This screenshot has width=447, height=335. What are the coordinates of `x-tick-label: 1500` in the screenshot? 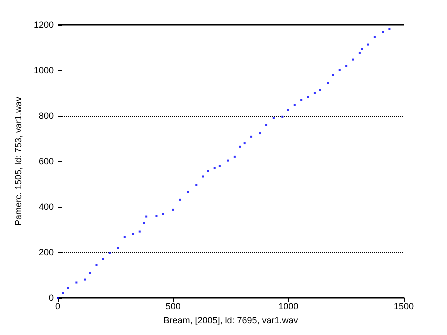 It's located at (404, 307).